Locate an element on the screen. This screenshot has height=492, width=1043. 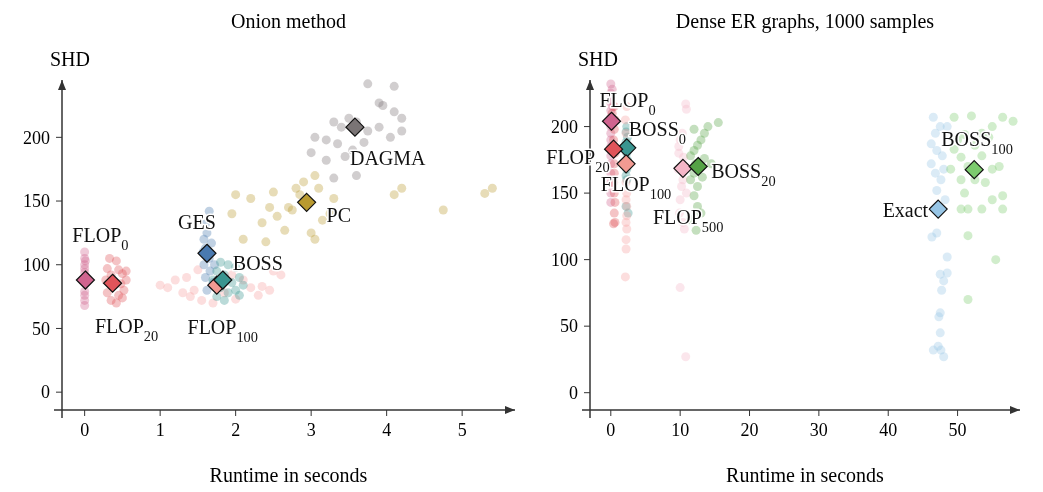
x-tick-label: 10 is located at coordinates (680, 430).